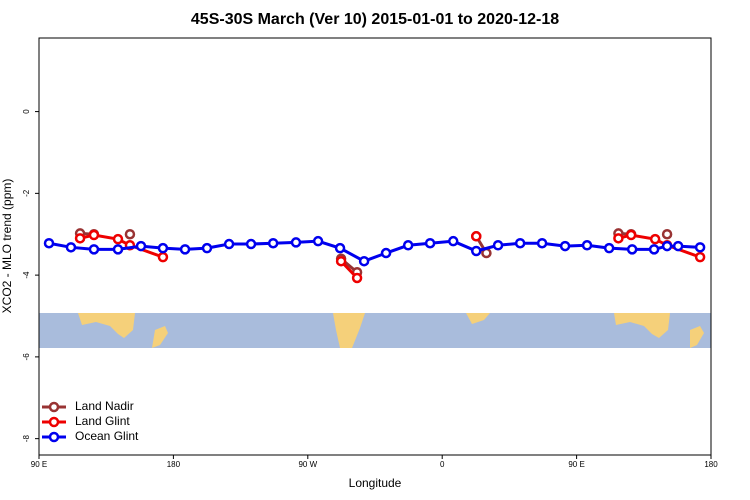  Describe the element at coordinates (107, 436) in the screenshot. I see `legend-label: Ocean Glint` at that location.